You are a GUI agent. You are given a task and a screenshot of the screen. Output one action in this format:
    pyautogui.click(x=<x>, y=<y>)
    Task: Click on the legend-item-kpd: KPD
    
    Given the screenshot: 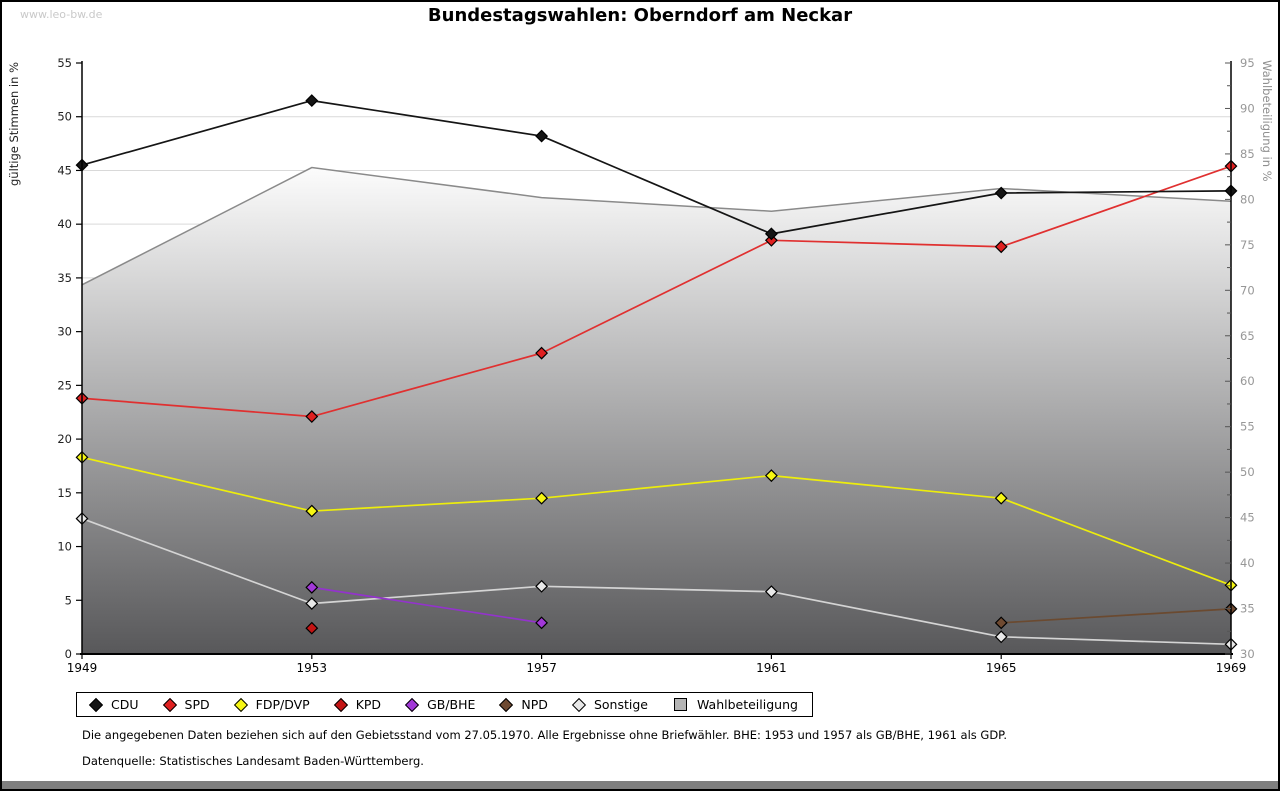 What is the action you would take?
    pyautogui.click(x=357, y=704)
    